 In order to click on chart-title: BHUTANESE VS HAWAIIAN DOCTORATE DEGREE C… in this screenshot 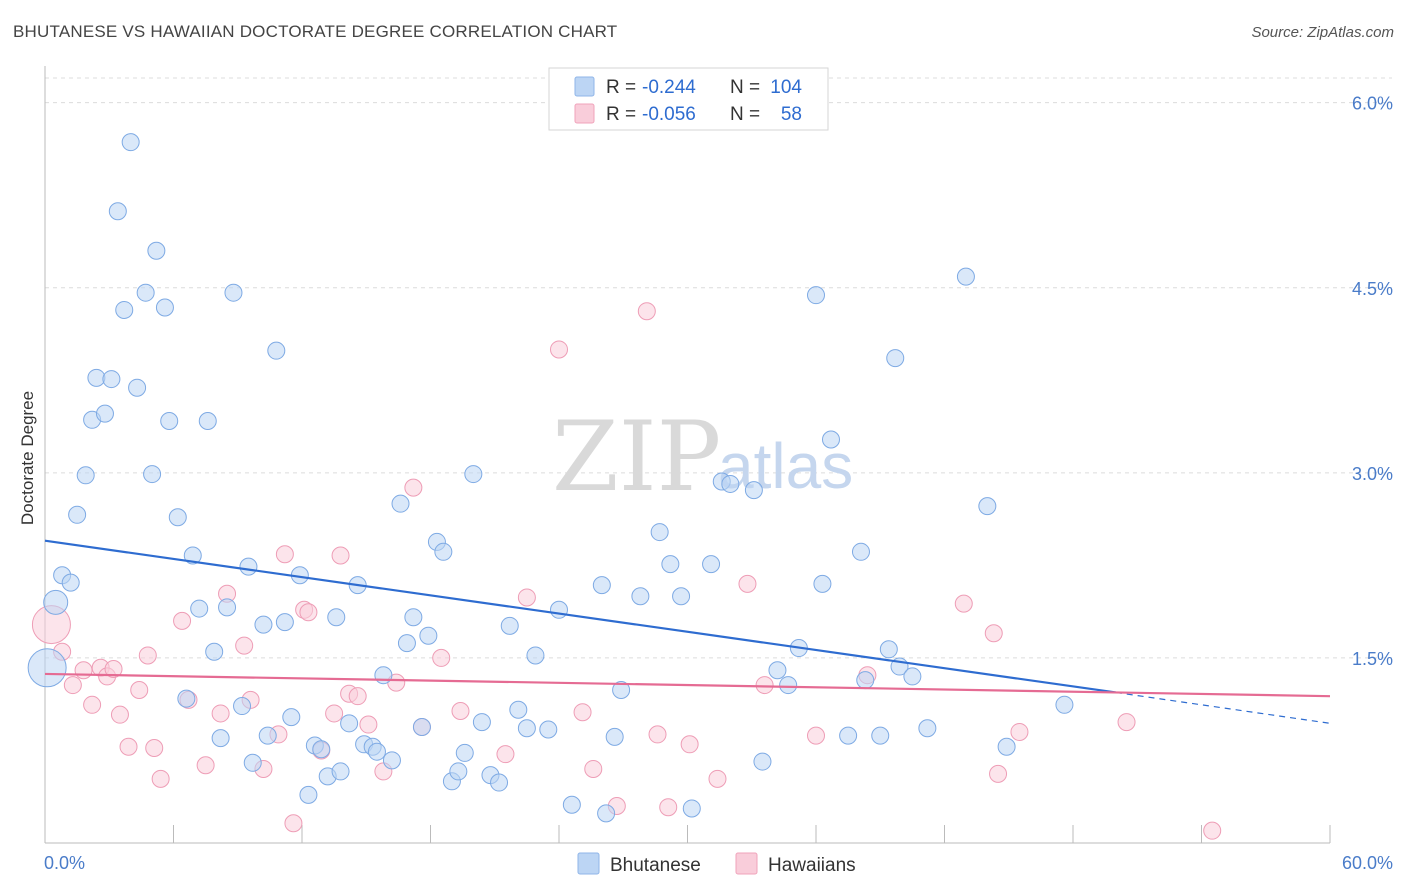, I will do `click(315, 31)`.